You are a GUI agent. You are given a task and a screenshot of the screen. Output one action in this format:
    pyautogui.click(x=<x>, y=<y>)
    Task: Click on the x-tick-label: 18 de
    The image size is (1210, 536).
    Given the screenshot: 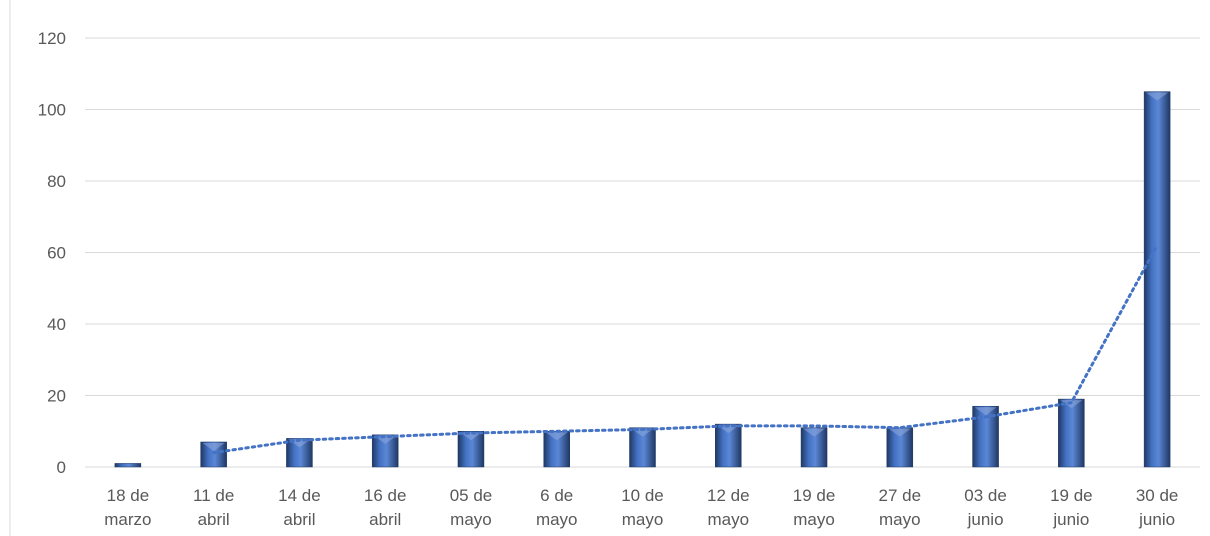 What is the action you would take?
    pyautogui.click(x=128, y=495)
    